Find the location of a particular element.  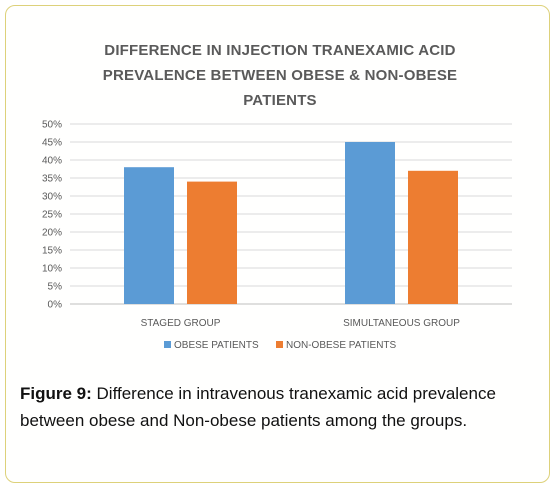

bar-non-obese-patients-simultaneous-group is located at coordinates (433, 237).